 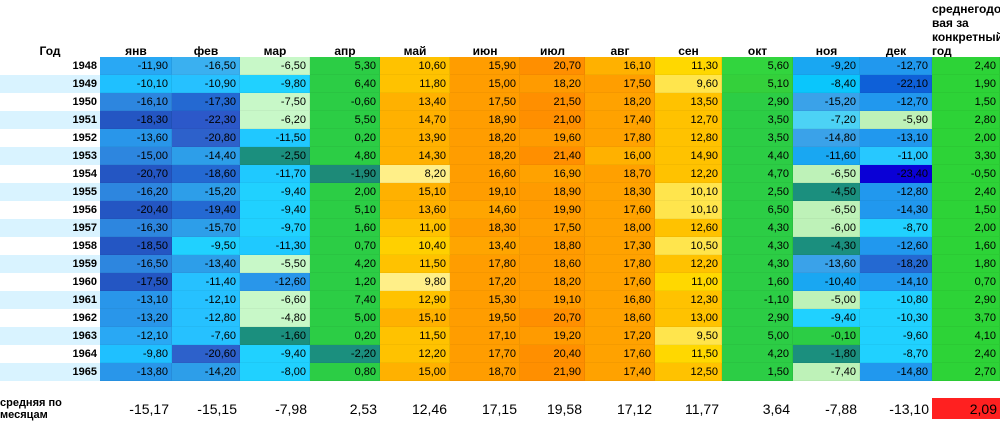 I want to click on temperature-cell: 15,30, so click(x=485, y=300).